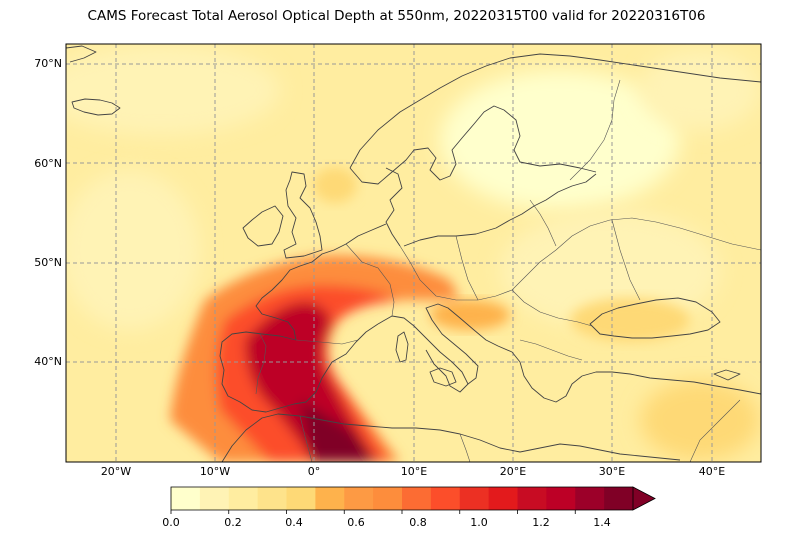  I want to click on border-ukraine-russia, so click(626, 260).